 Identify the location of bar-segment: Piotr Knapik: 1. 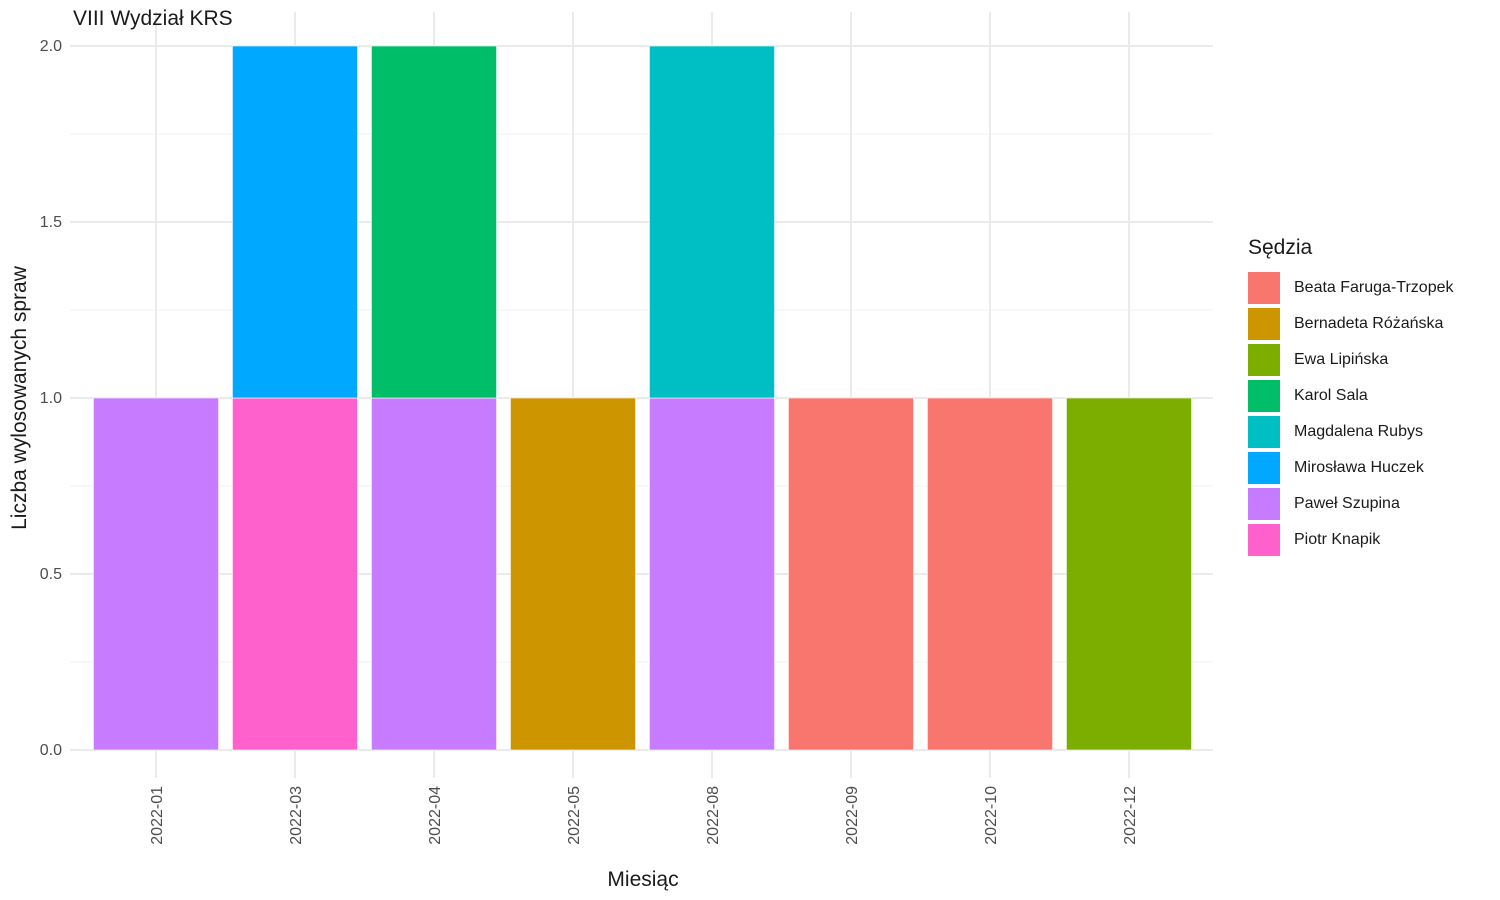
(295, 574).